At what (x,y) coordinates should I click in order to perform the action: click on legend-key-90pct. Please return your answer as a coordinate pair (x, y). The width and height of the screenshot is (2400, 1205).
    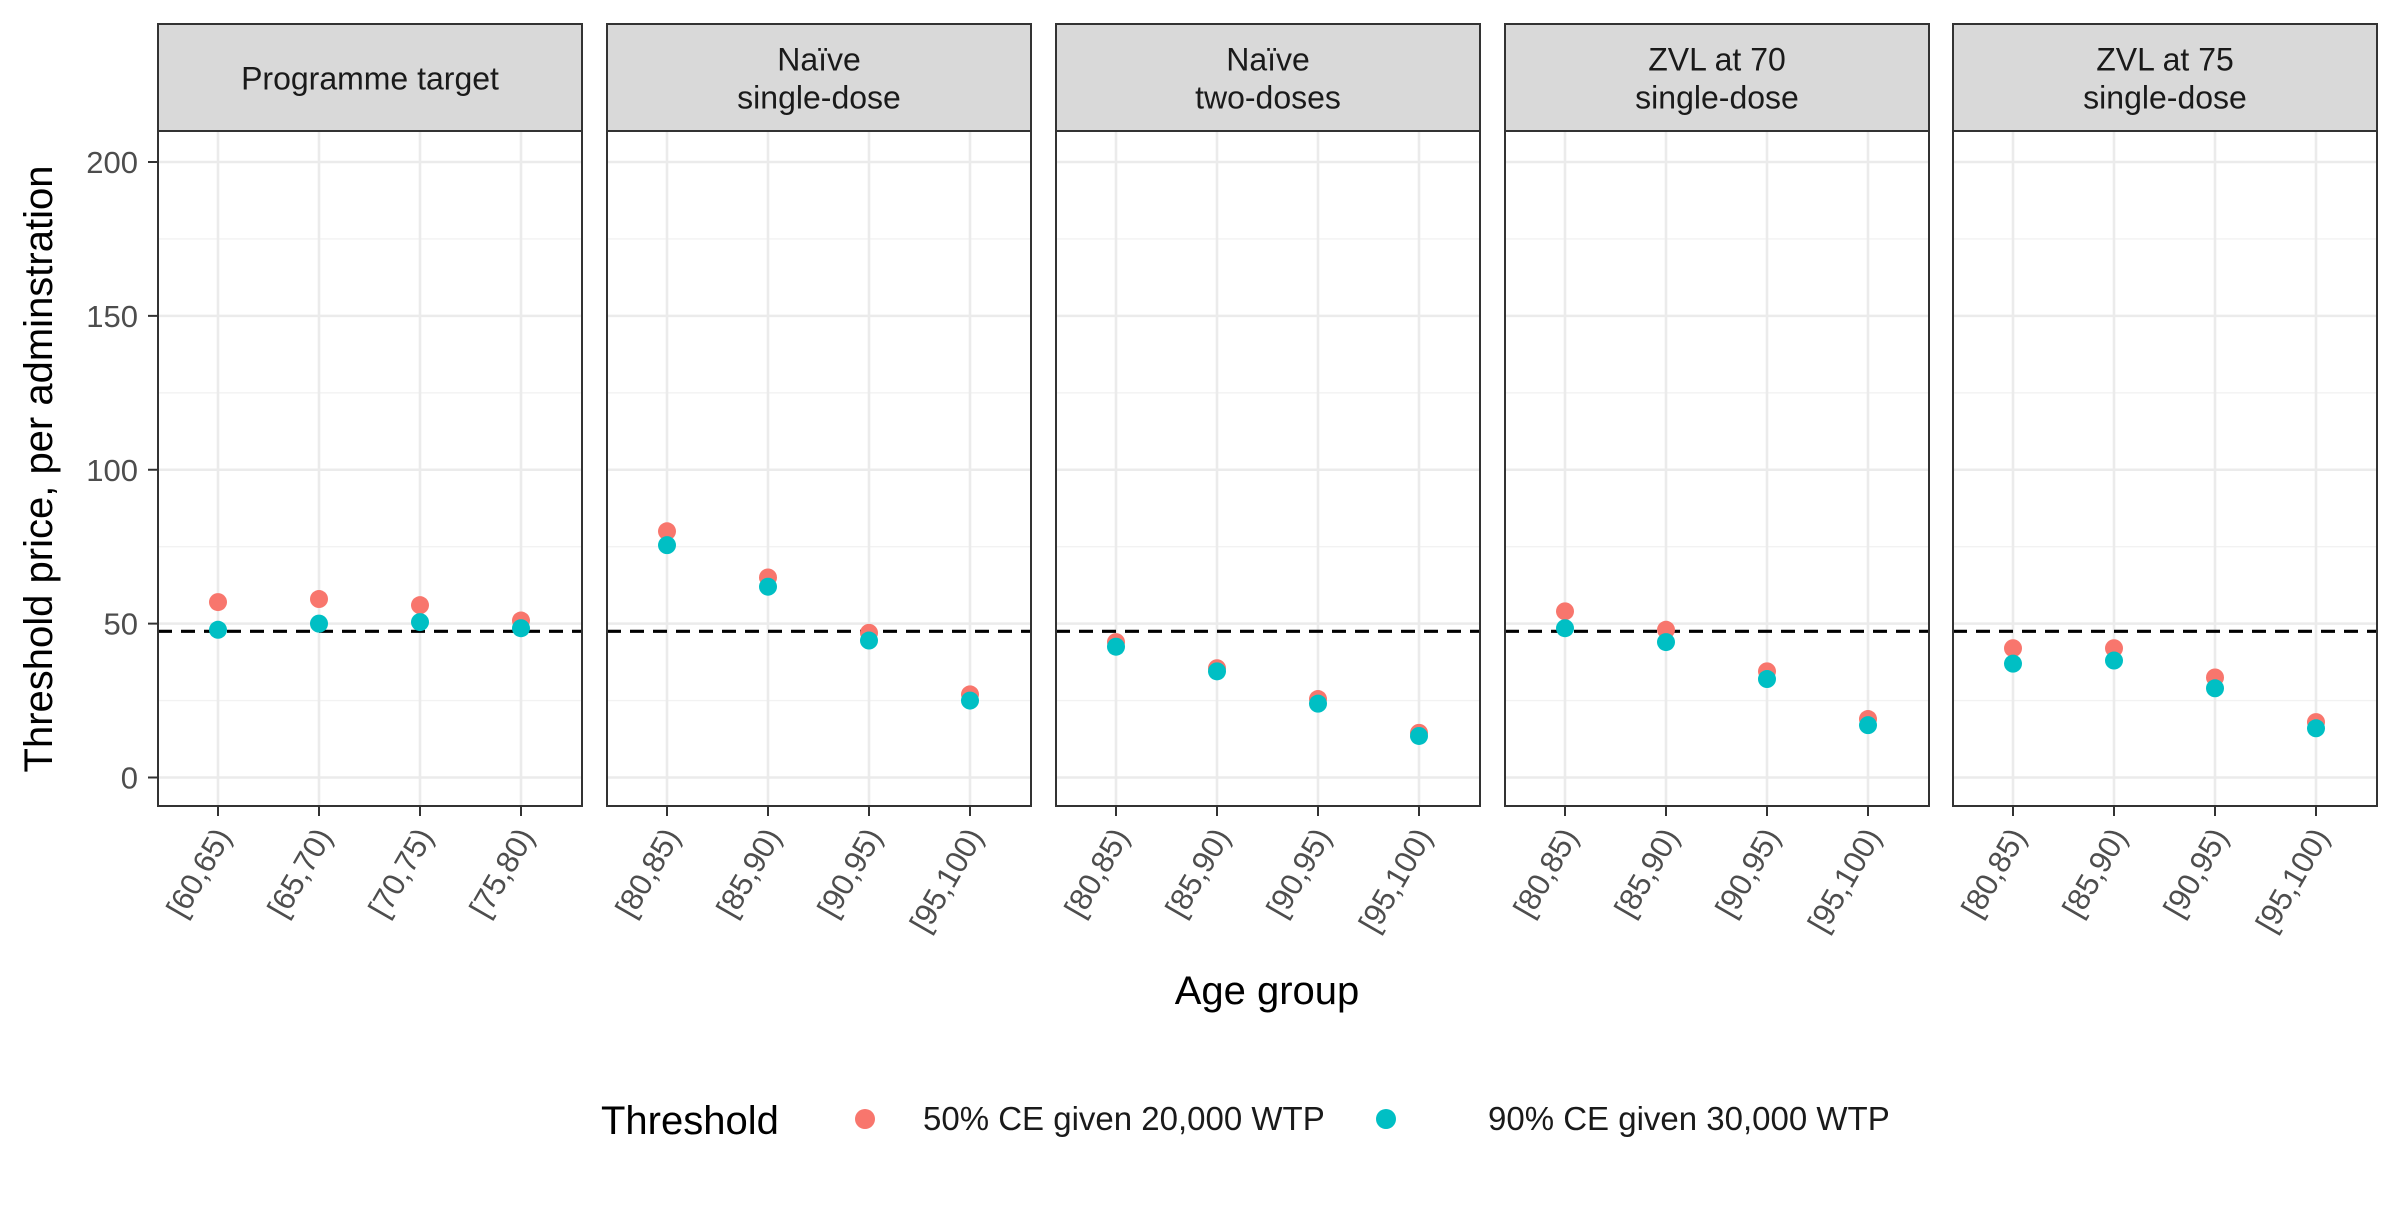
    Looking at the image, I should click on (1386, 1119).